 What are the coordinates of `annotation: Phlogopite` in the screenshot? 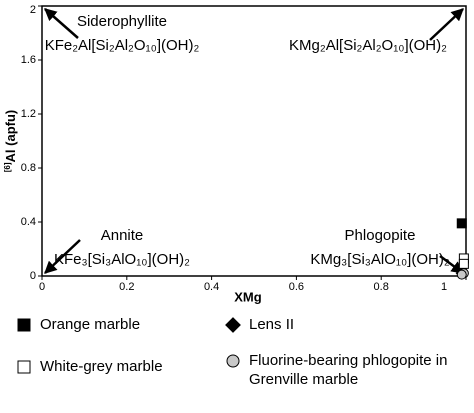 It's located at (380, 235).